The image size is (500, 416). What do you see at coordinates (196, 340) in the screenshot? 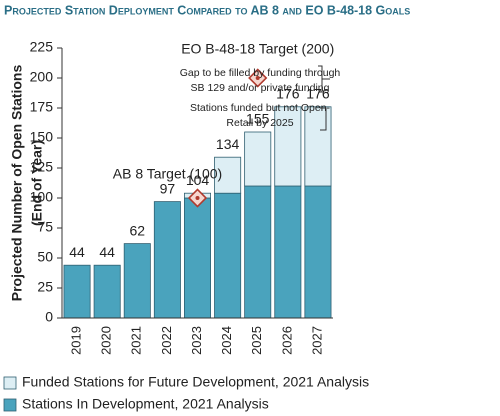
I see `x-tick-label: 2023` at bounding box center [196, 340].